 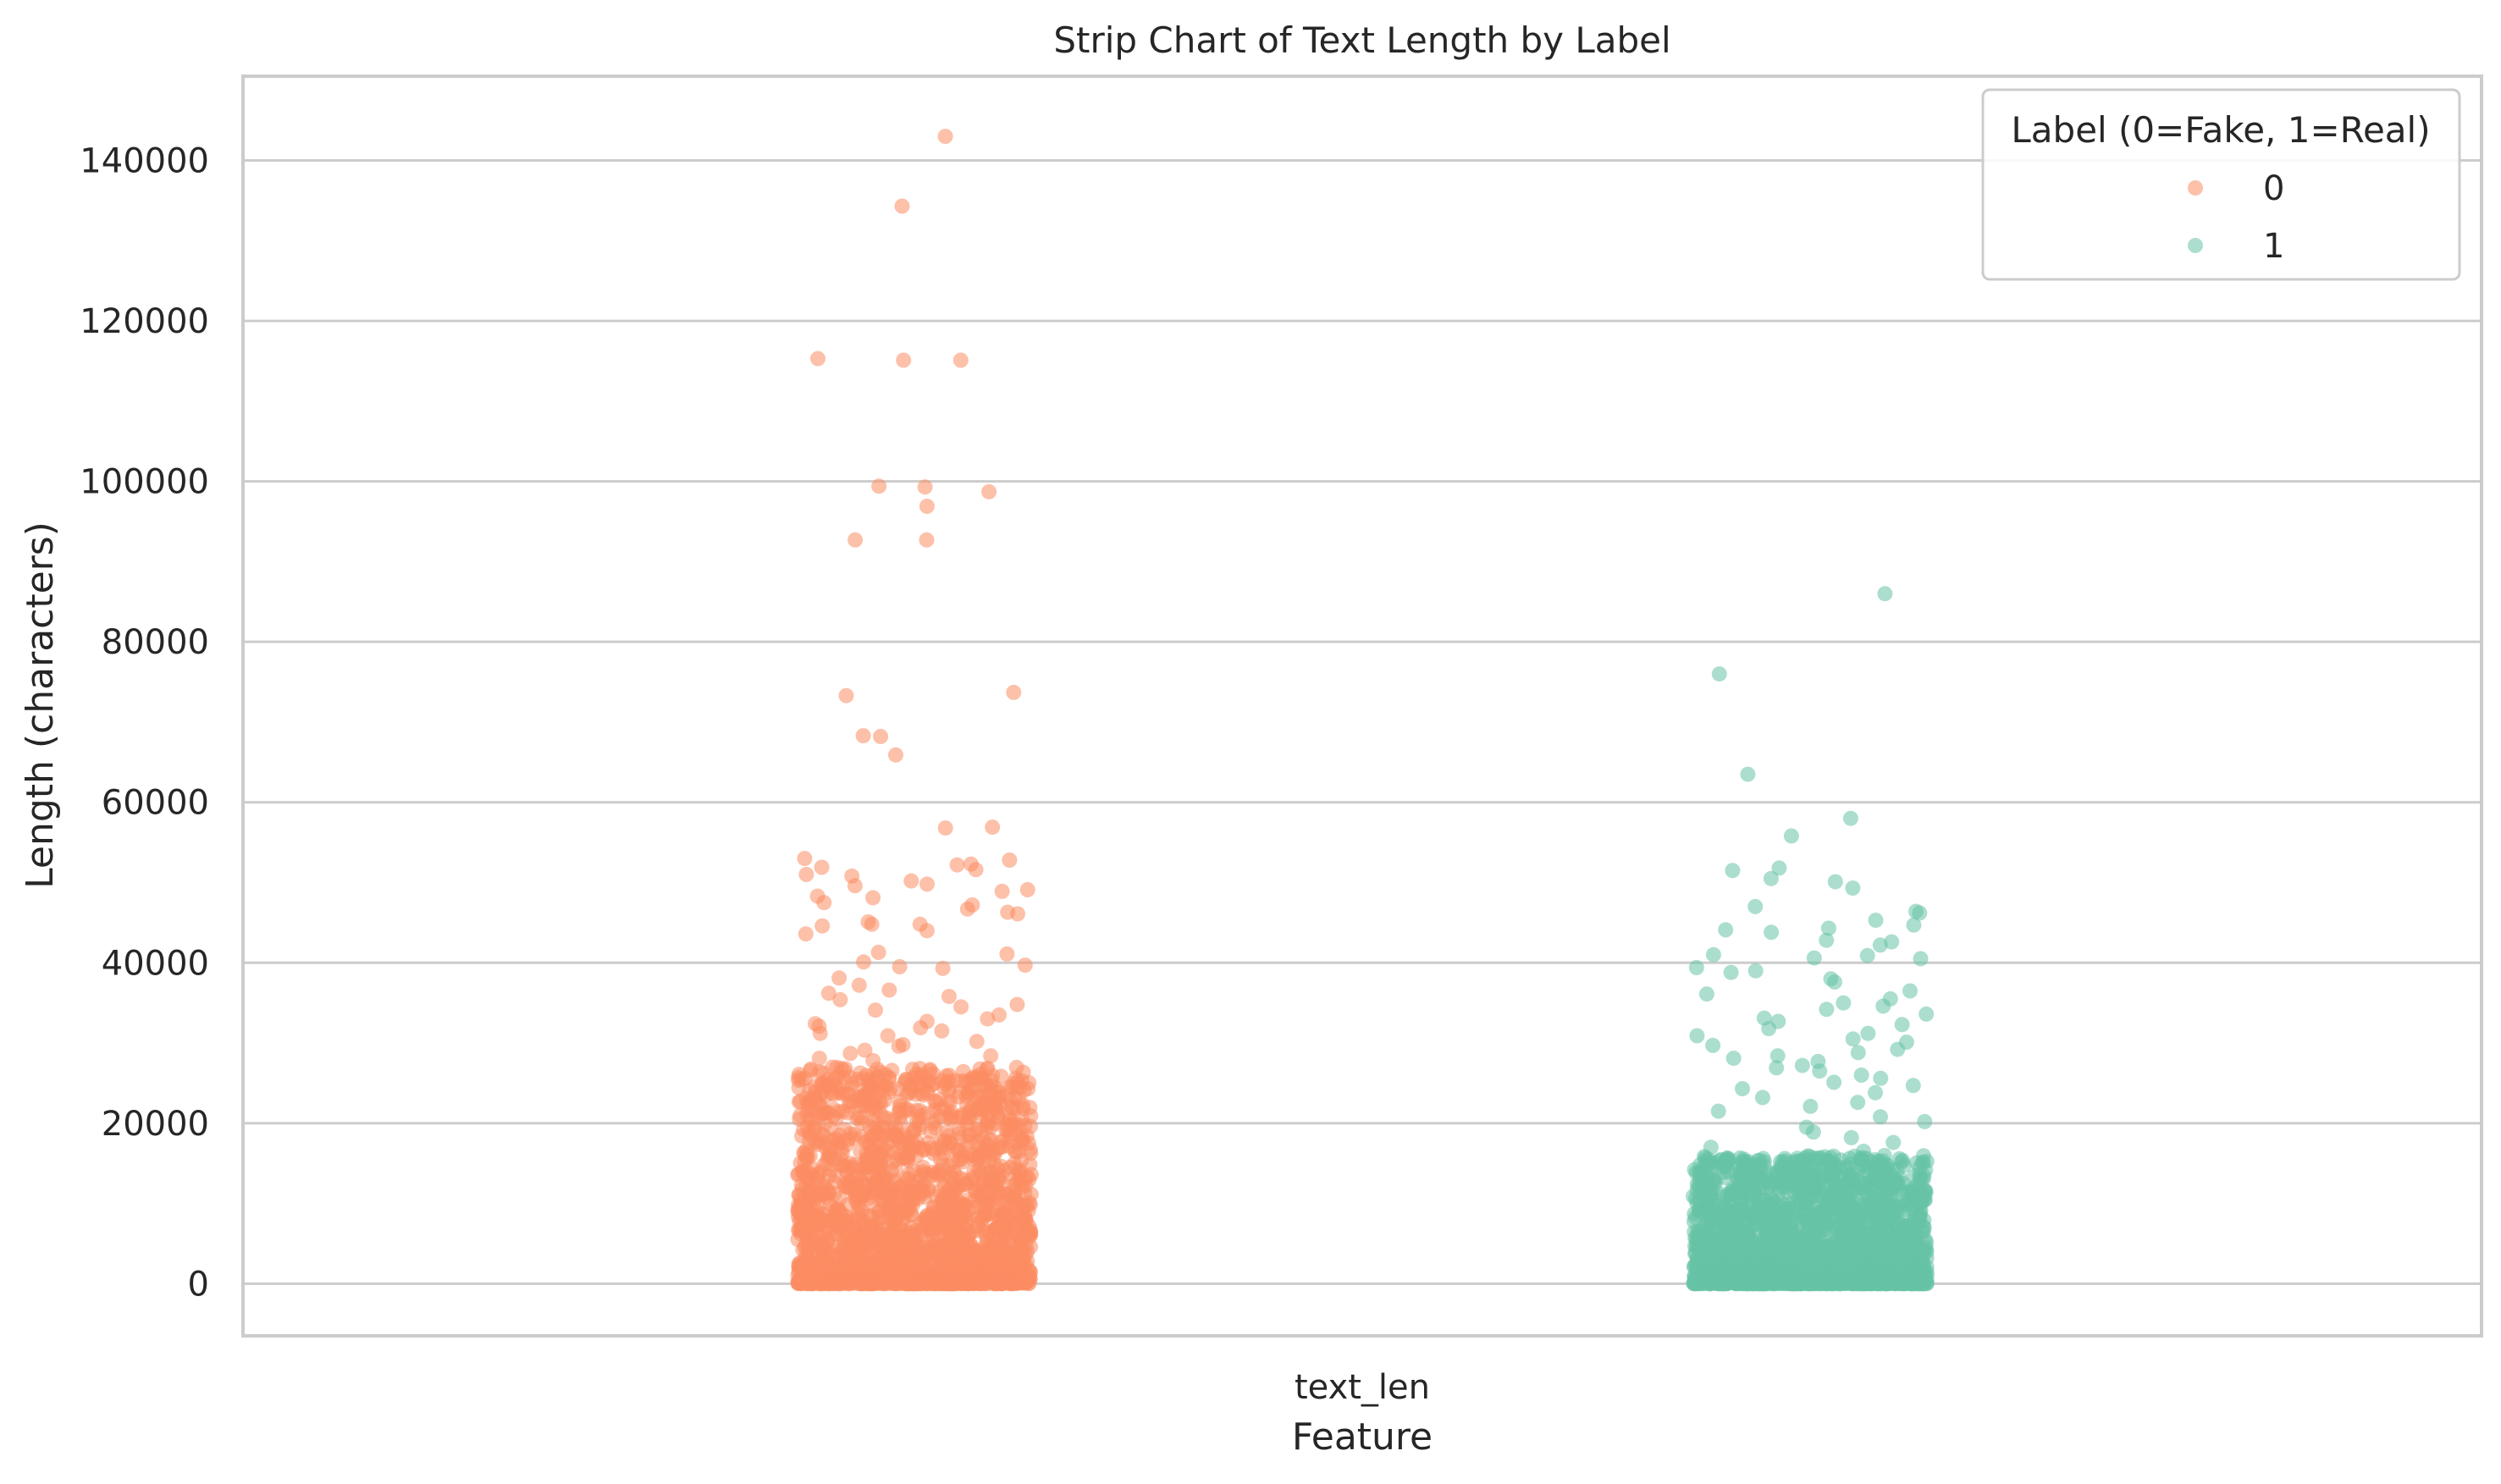 What do you see at coordinates (144, 321) in the screenshot?
I see `y-tick-label: 120000` at bounding box center [144, 321].